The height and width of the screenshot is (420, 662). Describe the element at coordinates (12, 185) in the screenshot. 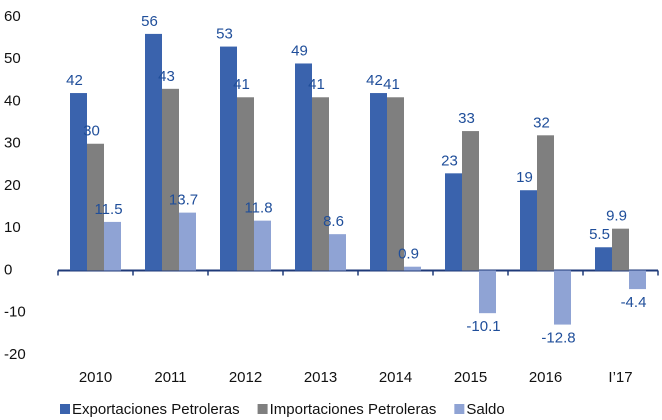

I see `y-tick-label: 20` at that location.